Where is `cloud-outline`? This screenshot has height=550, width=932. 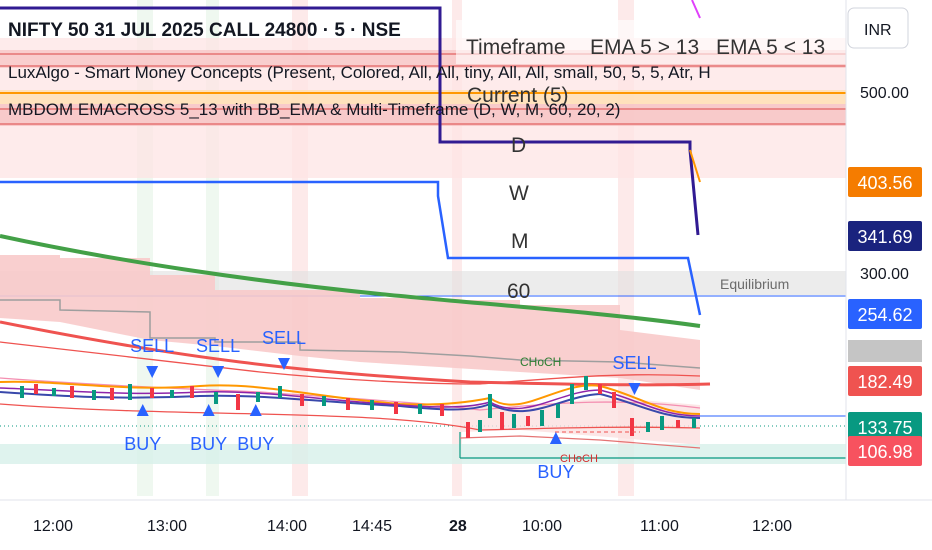 cloud-outline is located at coordinates (350, 334).